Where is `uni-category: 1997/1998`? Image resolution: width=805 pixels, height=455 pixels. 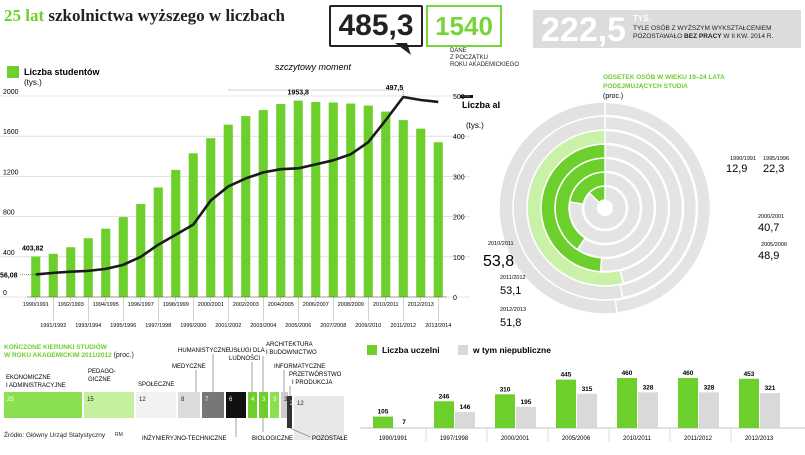
uni-category: 1997/1998 is located at coordinates (454, 439).